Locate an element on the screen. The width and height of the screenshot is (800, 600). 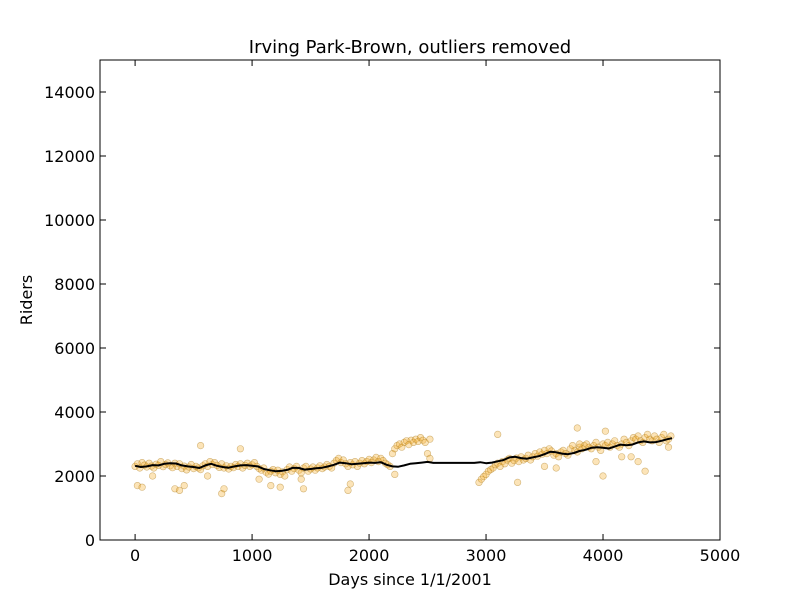
x-tick-label: 1000 is located at coordinates (252, 555).